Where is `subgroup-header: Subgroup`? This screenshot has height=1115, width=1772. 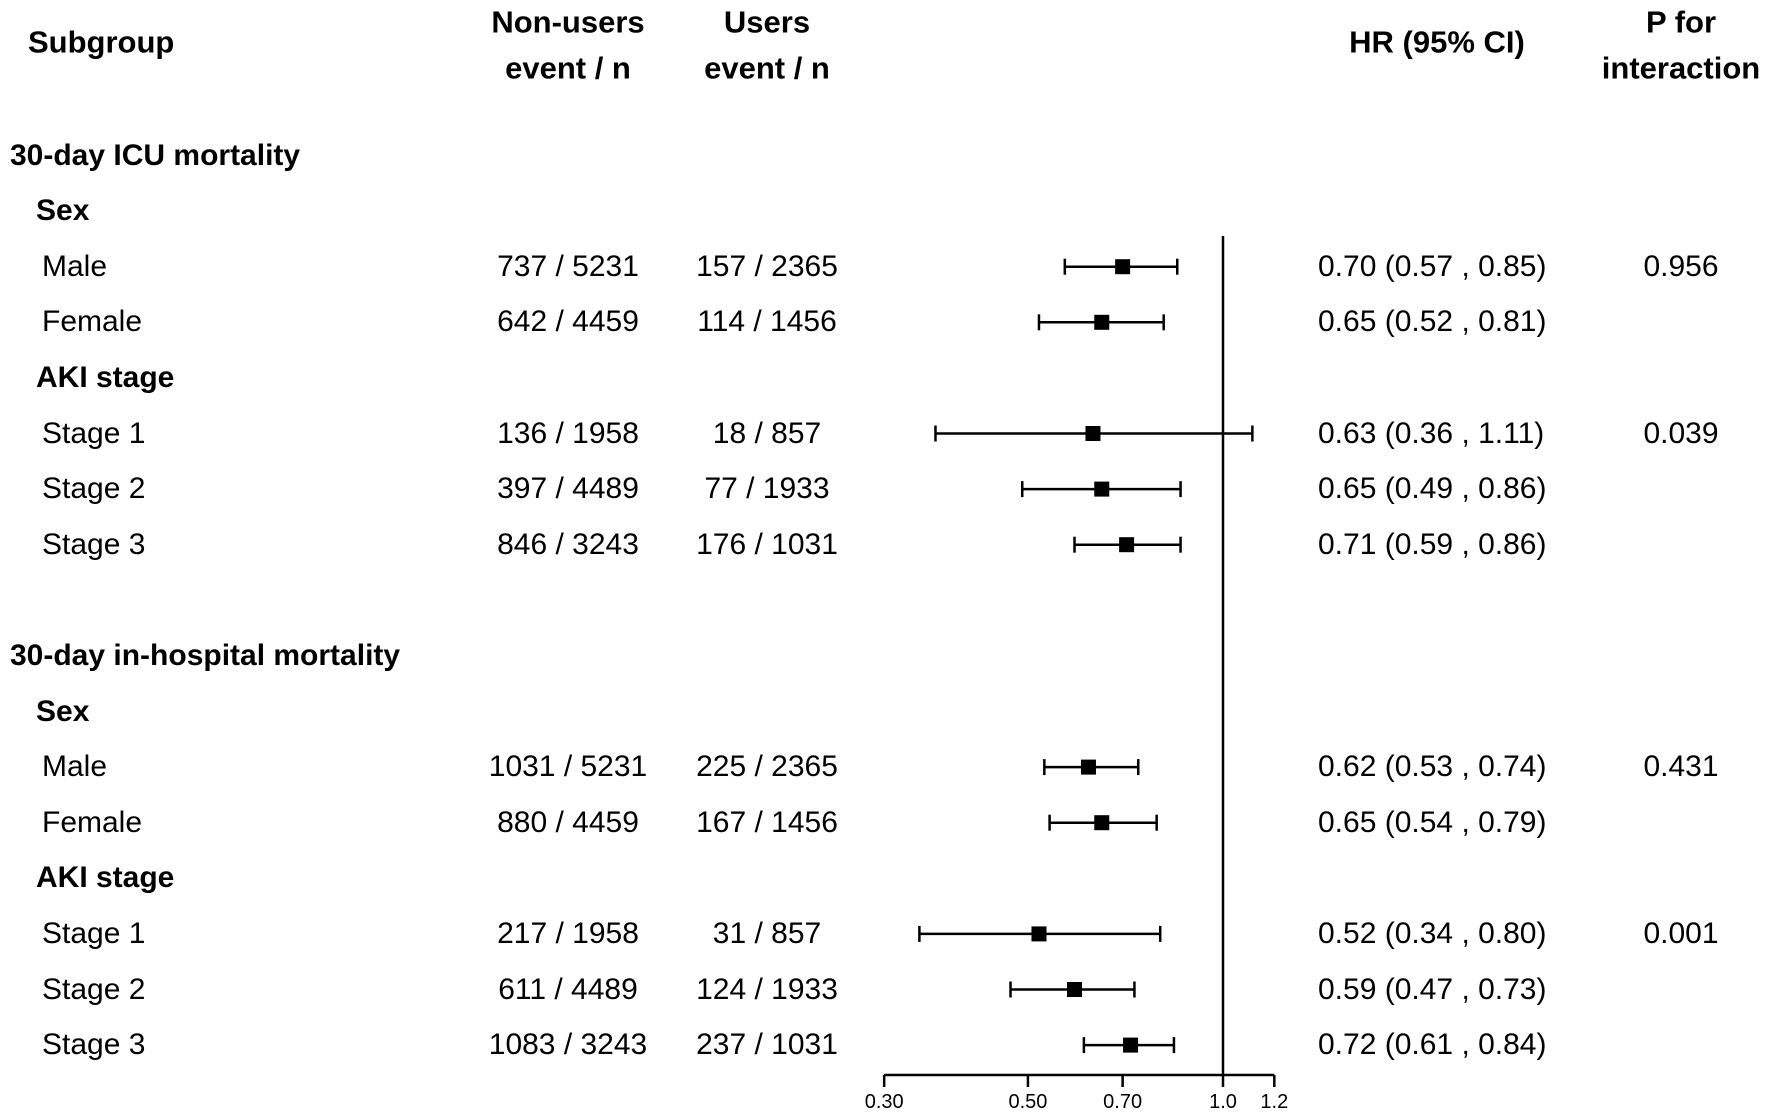
subgroup-header: Subgroup is located at coordinates (101, 42).